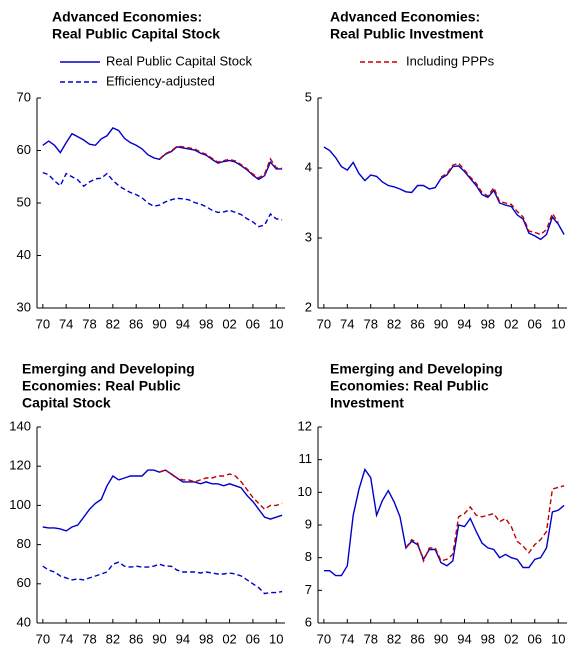 Image resolution: width=580 pixels, height=651 pixels. Describe the element at coordinates (308, 306) in the screenshot. I see `y-tick-label: 2` at that location.